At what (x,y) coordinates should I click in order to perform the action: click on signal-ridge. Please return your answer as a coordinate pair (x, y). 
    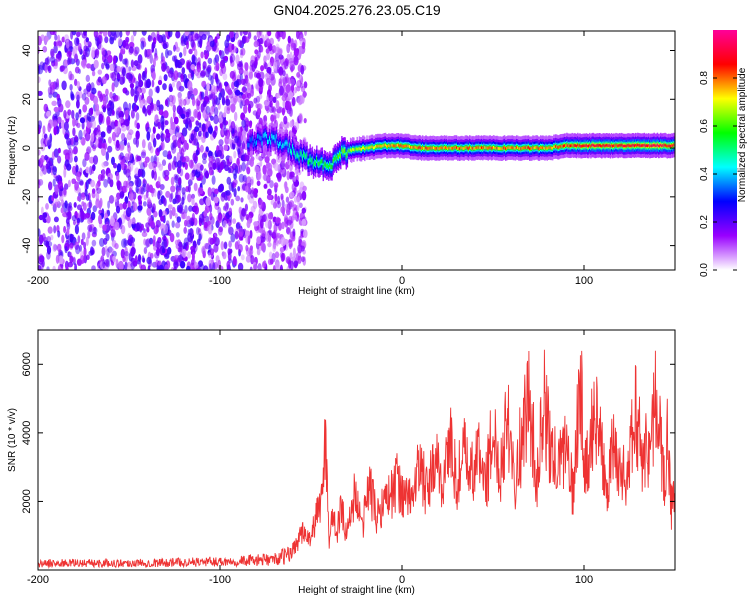
    Looking at the image, I should click on (461, 151).